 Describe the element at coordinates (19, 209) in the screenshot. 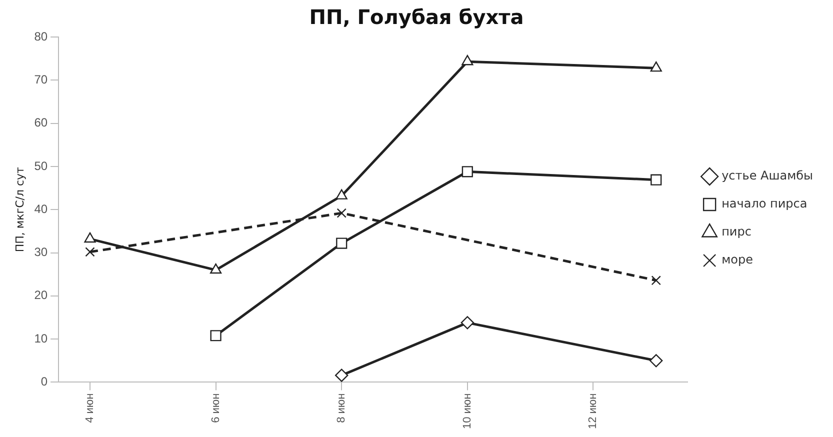

I see `y-axis-title: ПП, мкгС/л сут` at that location.